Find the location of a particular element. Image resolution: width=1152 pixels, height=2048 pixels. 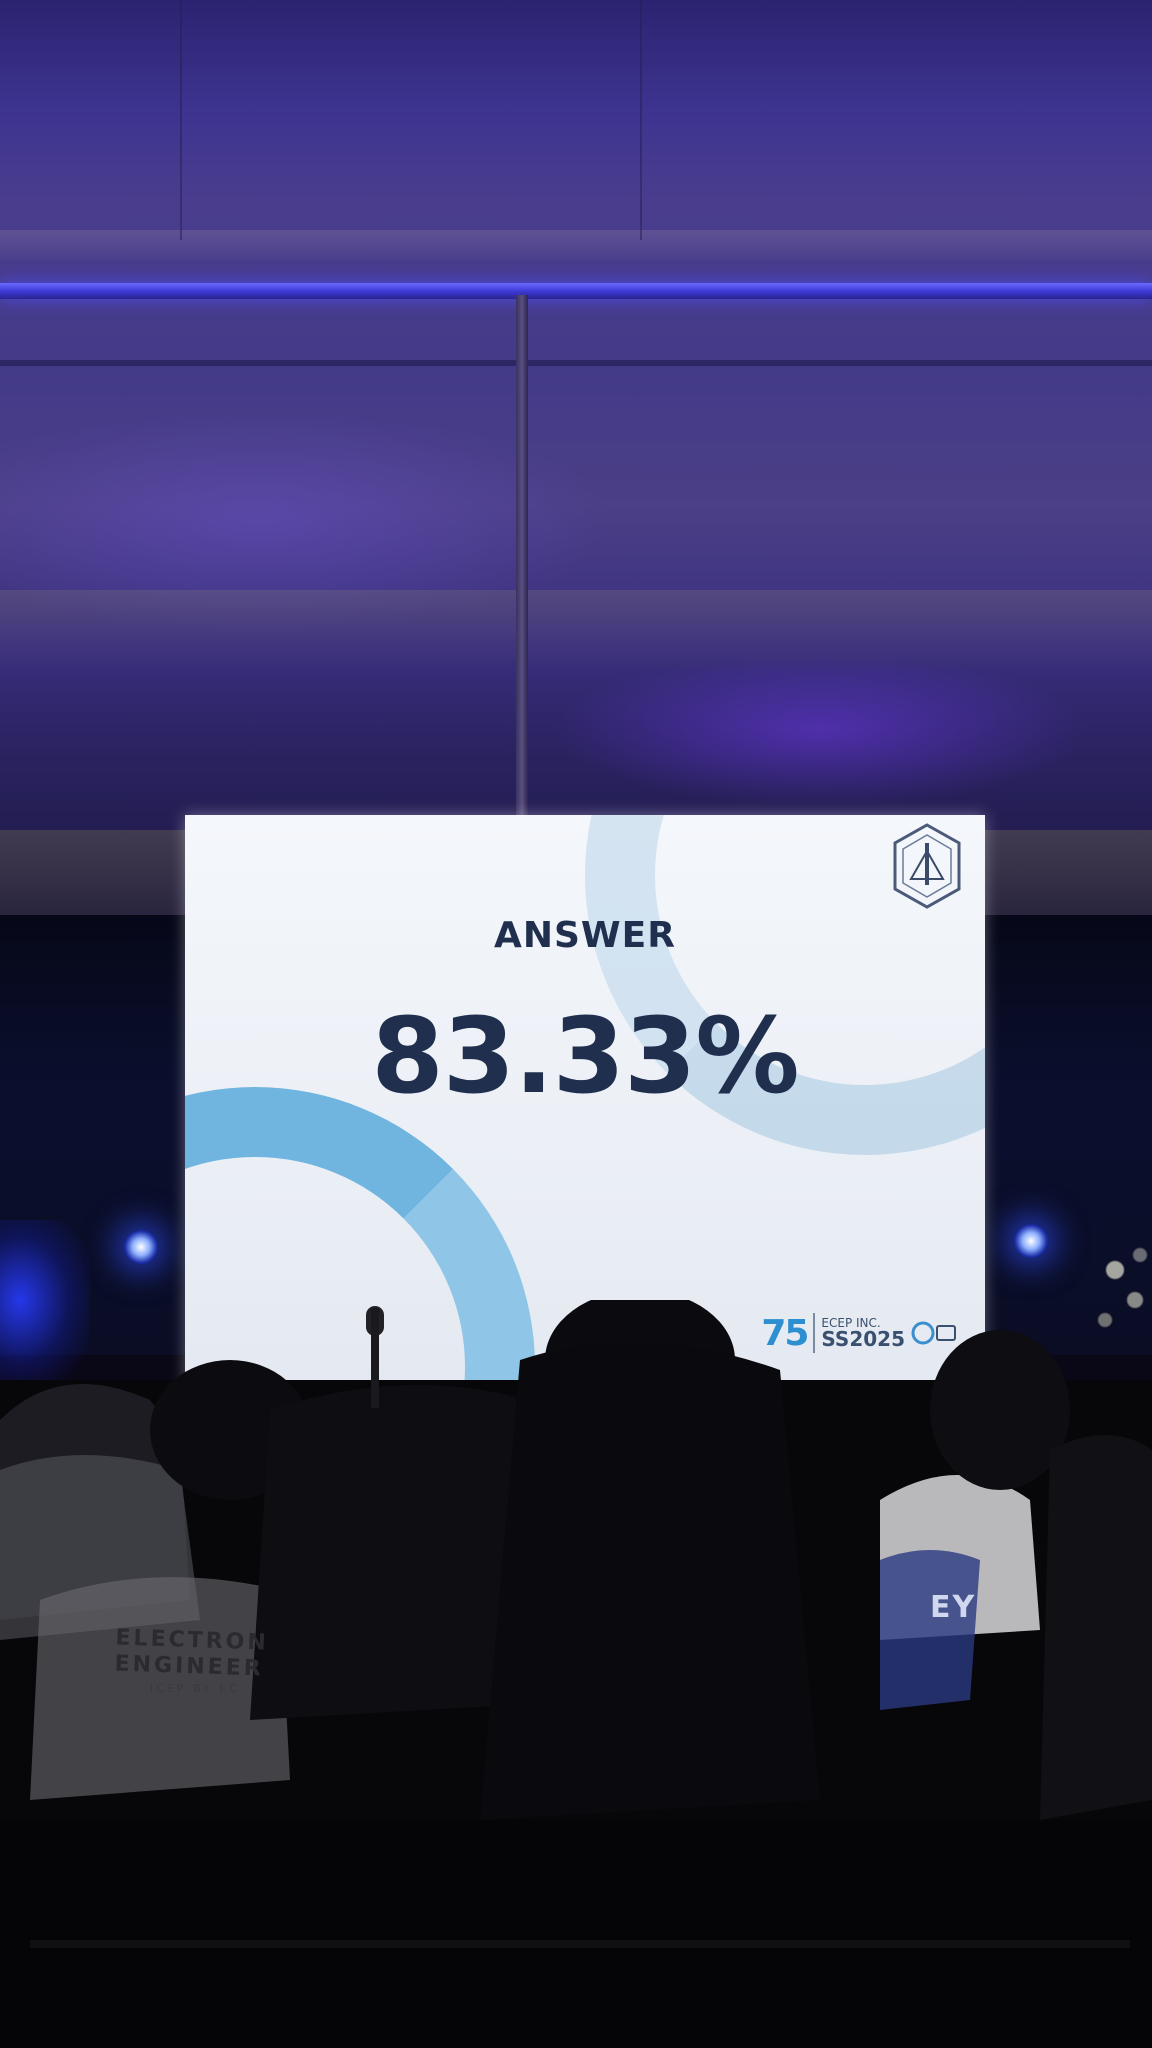

event-code: SS2025 is located at coordinates (863, 1339).